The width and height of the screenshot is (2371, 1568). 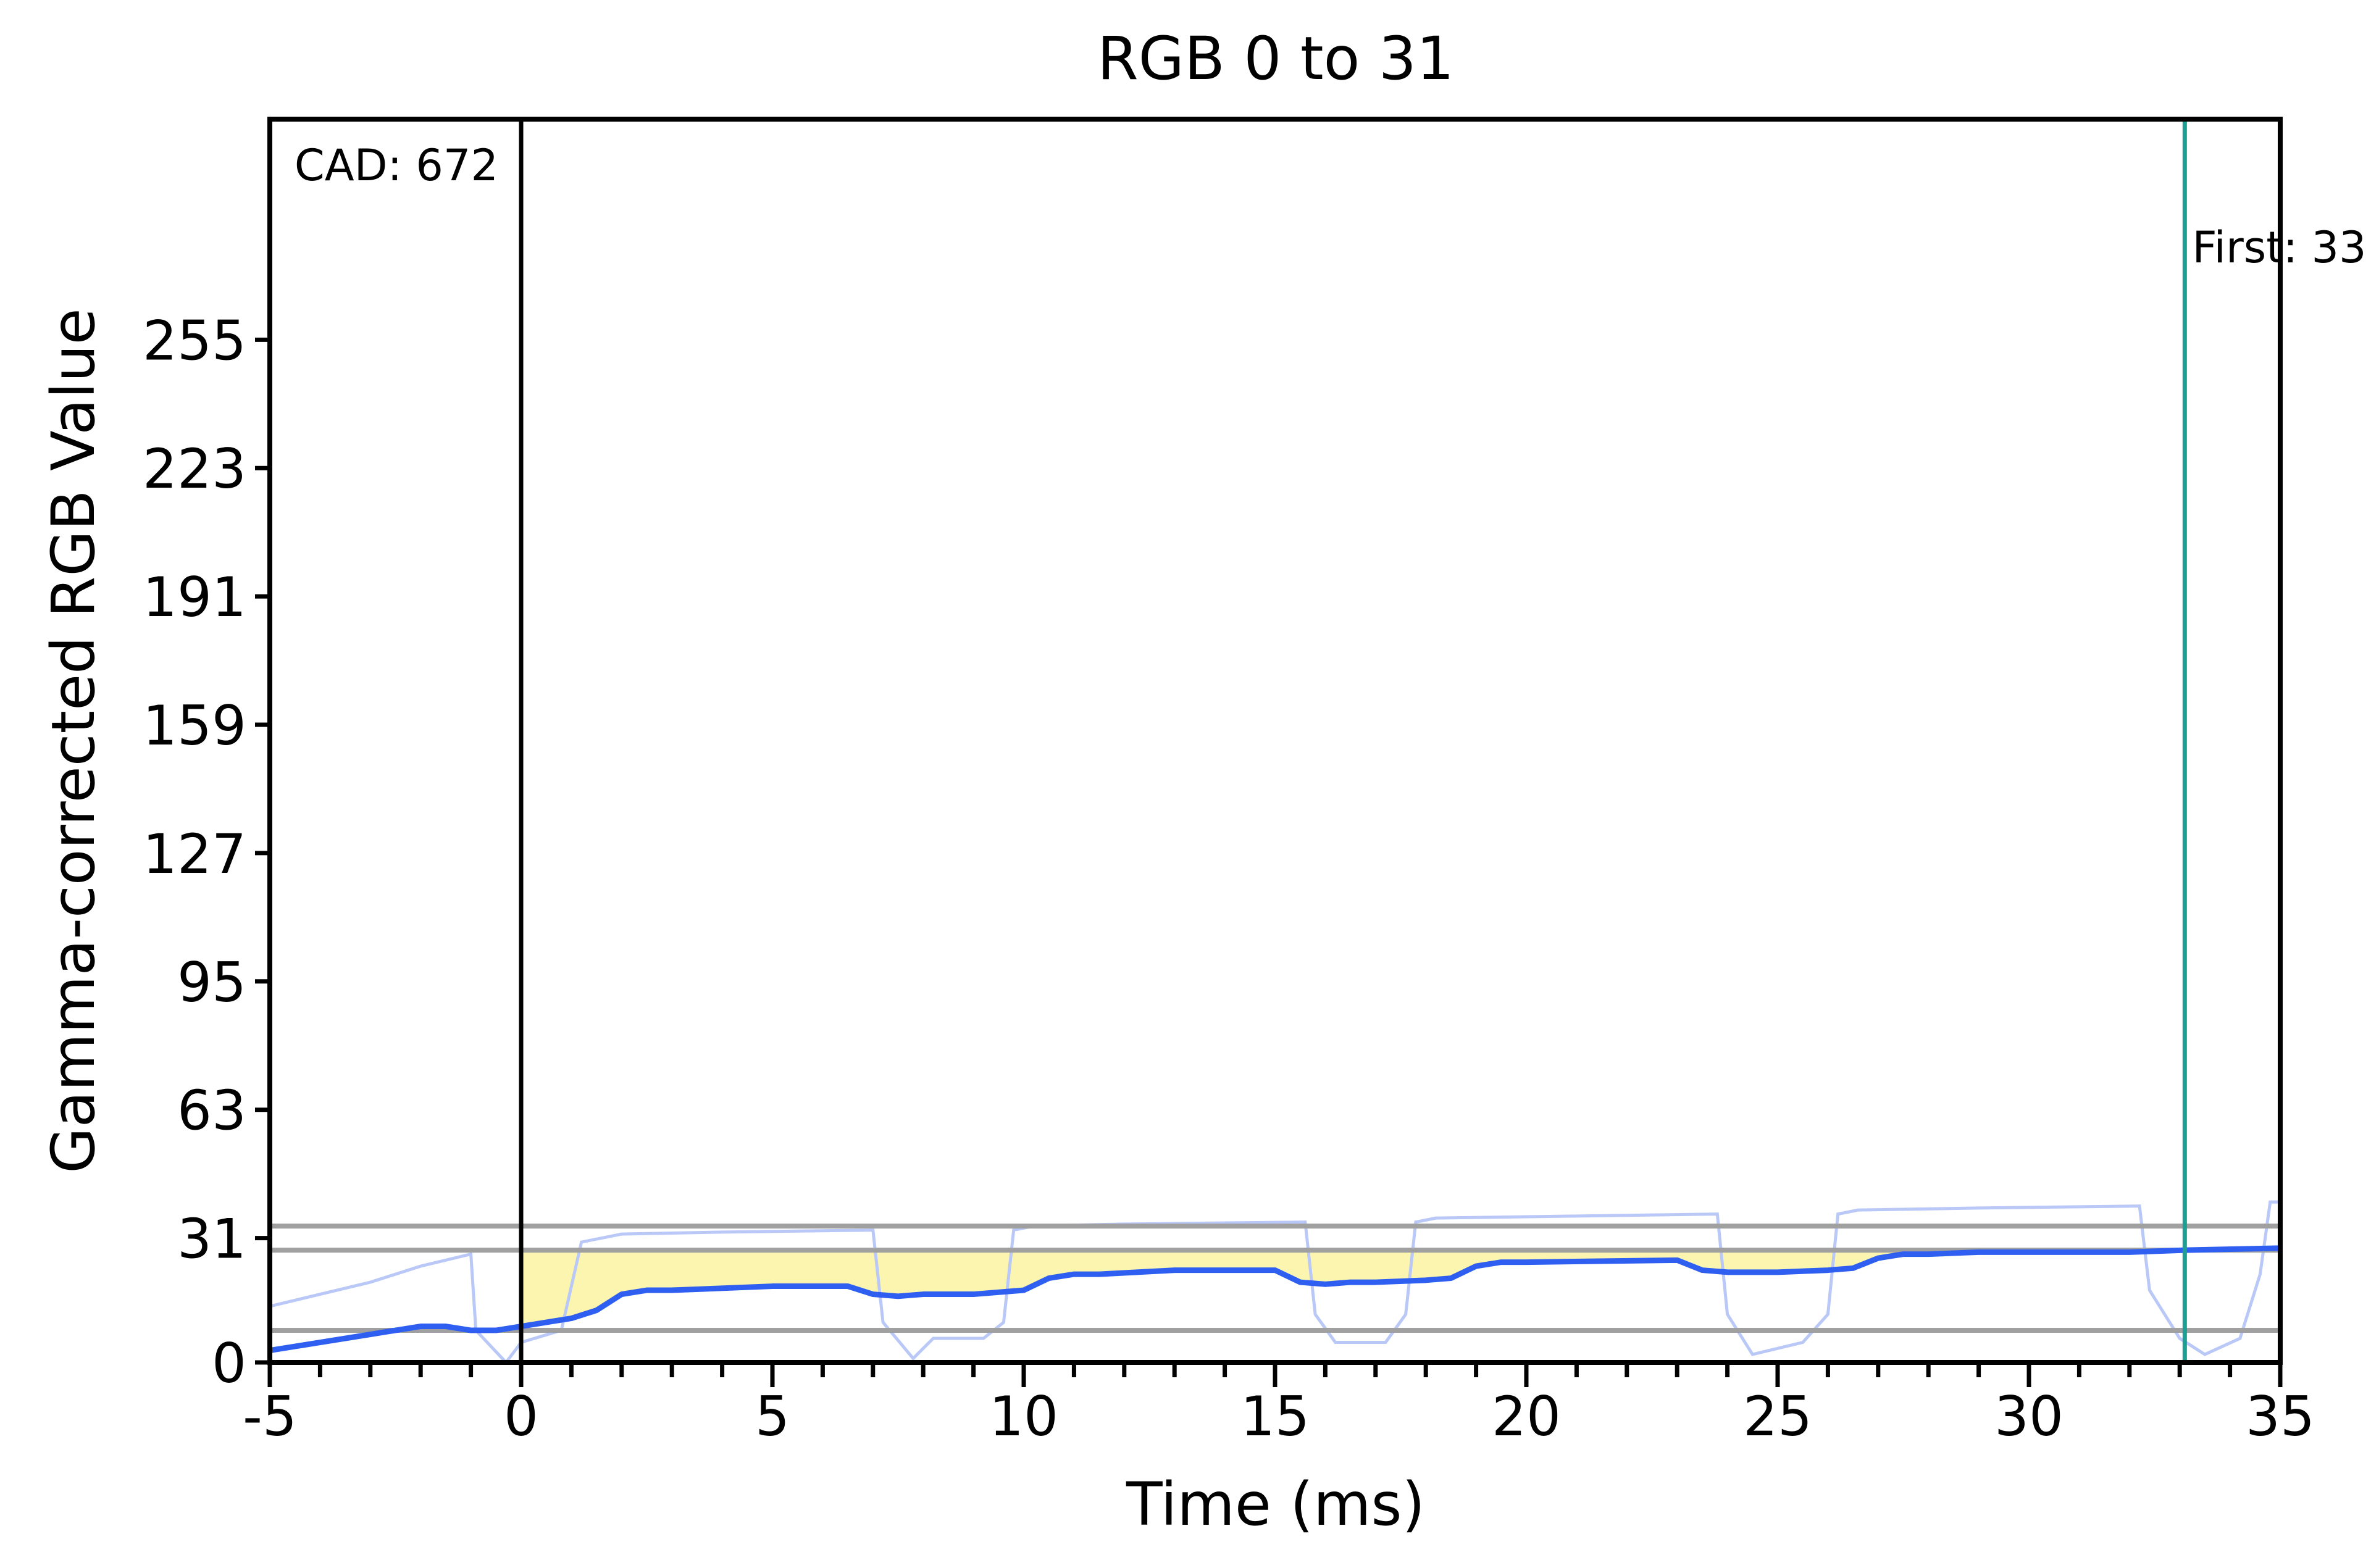 What do you see at coordinates (1275, 1417) in the screenshot?
I see `x-tick-label: 15` at bounding box center [1275, 1417].